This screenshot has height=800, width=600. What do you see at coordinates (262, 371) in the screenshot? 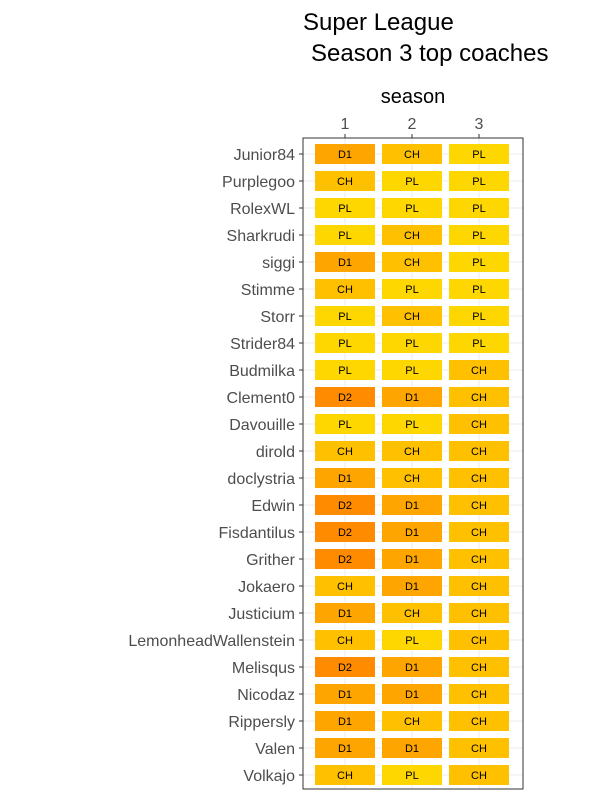
I see `y-tick-label: Budmilka` at bounding box center [262, 371].